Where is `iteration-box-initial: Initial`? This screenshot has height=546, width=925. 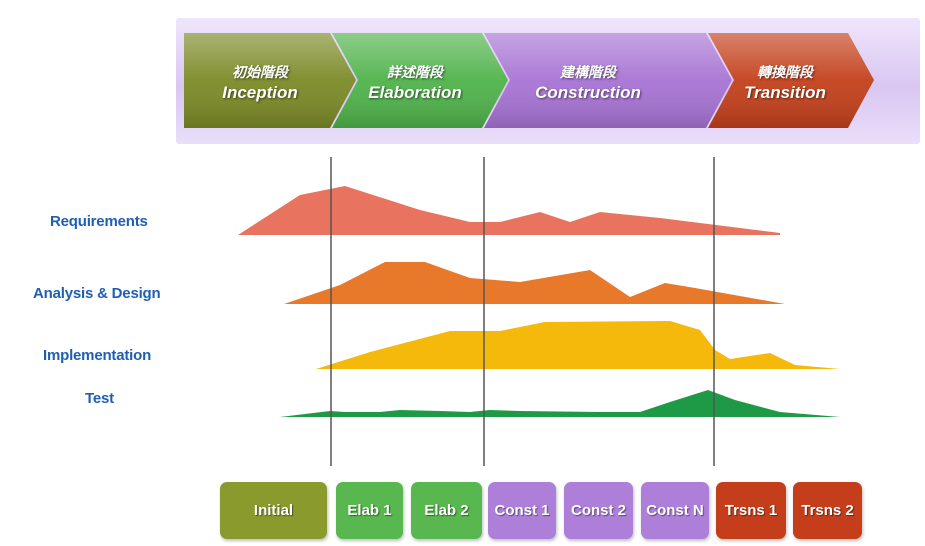 iteration-box-initial: Initial is located at coordinates (273, 510).